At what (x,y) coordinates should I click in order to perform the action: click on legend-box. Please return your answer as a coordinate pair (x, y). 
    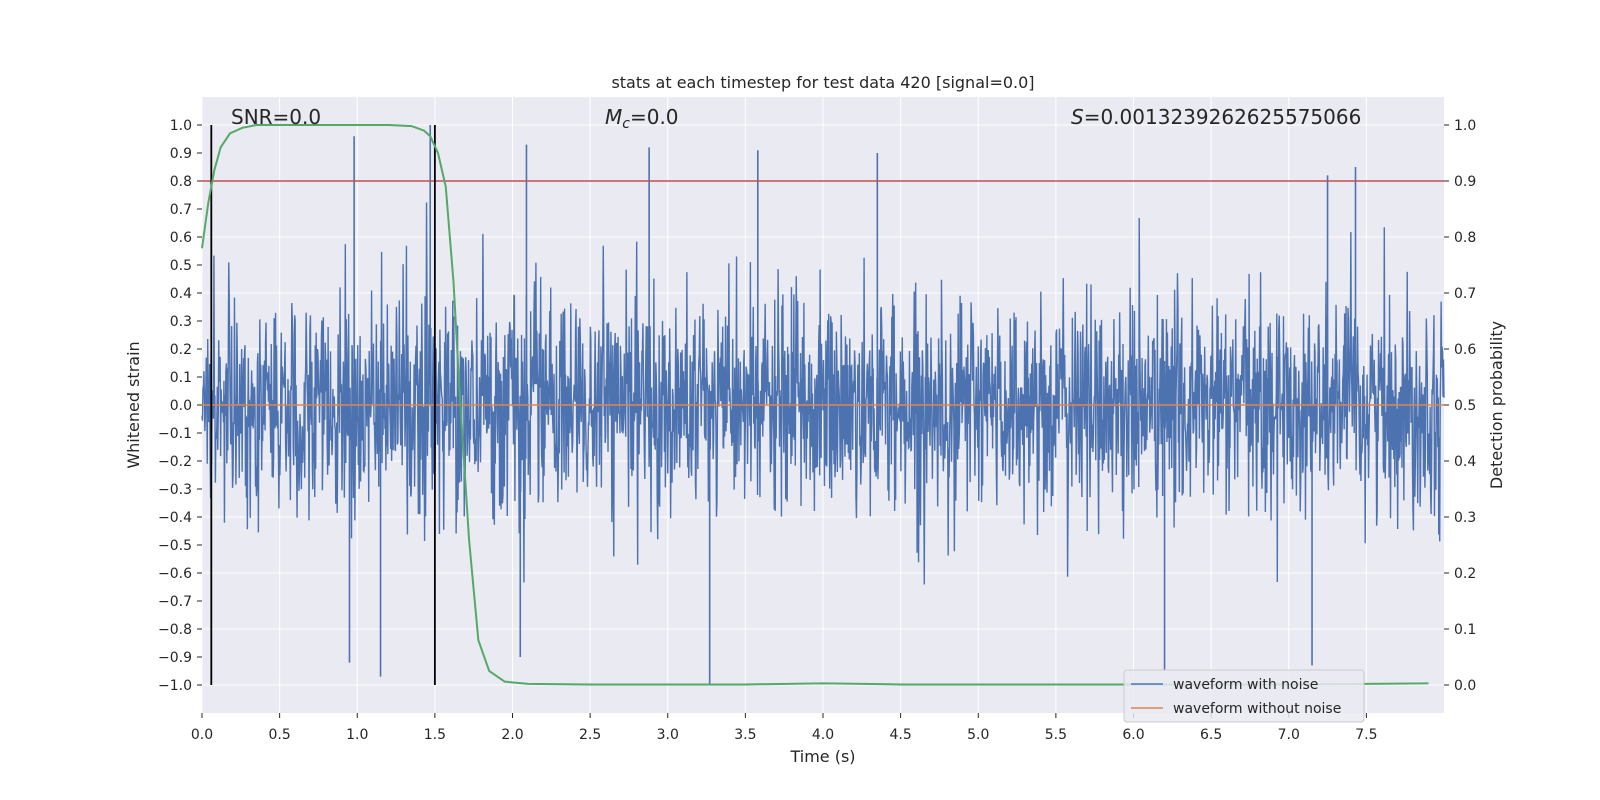
    Looking at the image, I should click on (1244, 696).